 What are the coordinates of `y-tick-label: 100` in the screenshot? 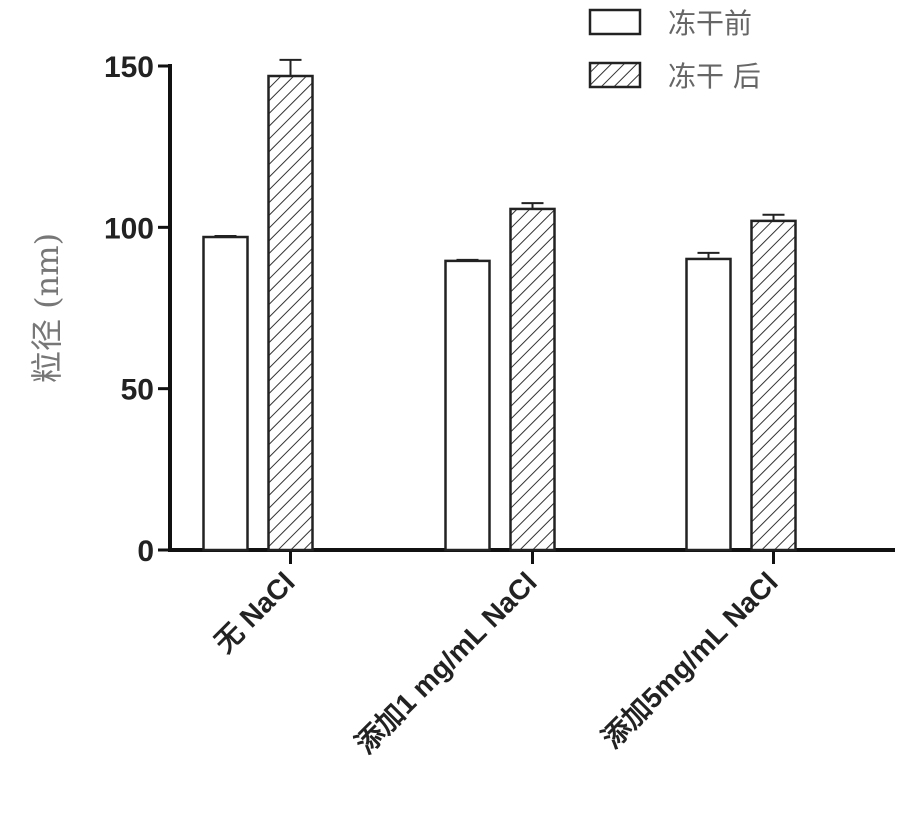 It's located at (129, 228).